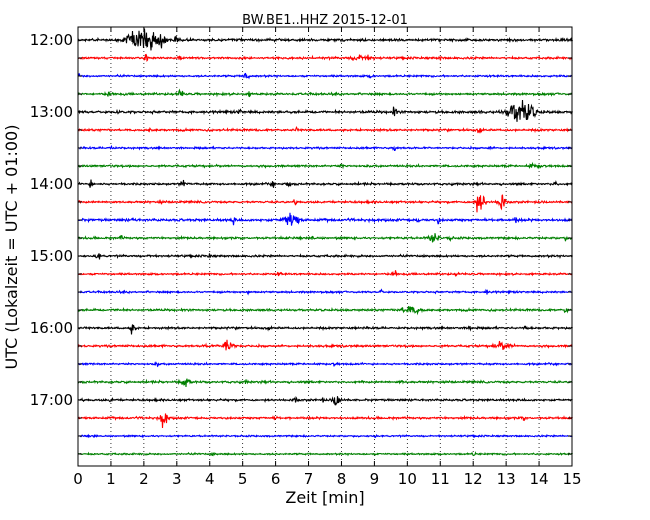 Image resolution: width=650 pixels, height=520 pixels. Describe the element at coordinates (144, 479) in the screenshot. I see `x-tick-label: 2` at that location.